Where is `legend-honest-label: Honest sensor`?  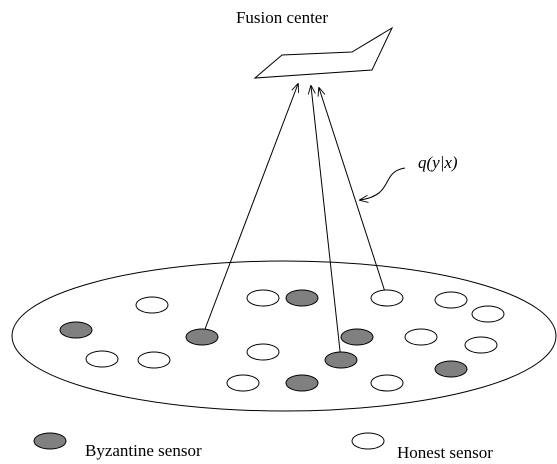
legend-honest-label: Honest sensor is located at coordinates (445, 452).